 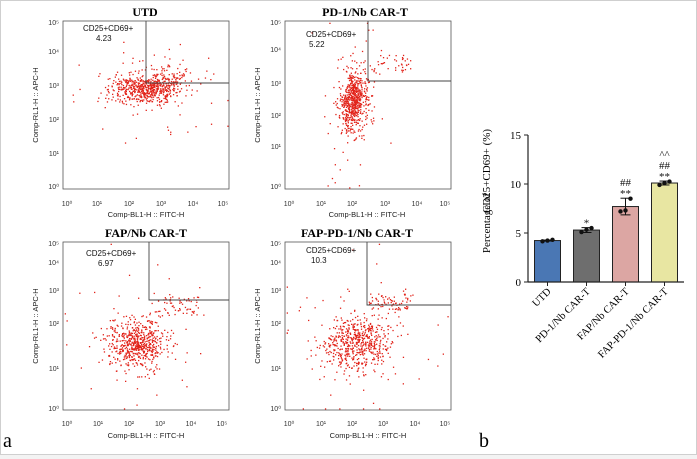 What do you see at coordinates (276, 291) in the screenshot?
I see `y-tick: 10³` at bounding box center [276, 291].